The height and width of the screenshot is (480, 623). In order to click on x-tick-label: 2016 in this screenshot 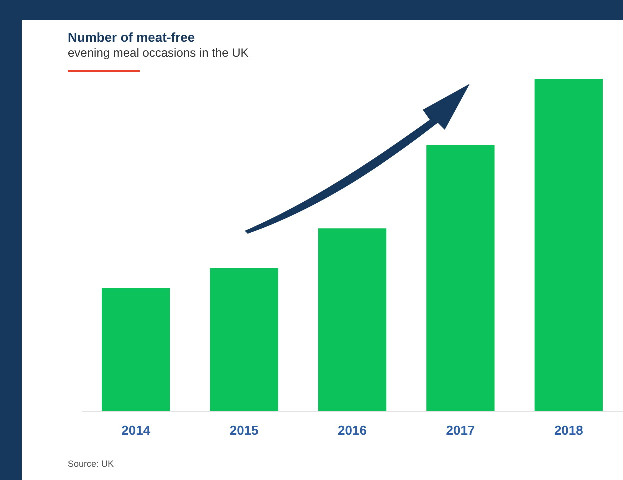, I will do `click(352, 430)`.